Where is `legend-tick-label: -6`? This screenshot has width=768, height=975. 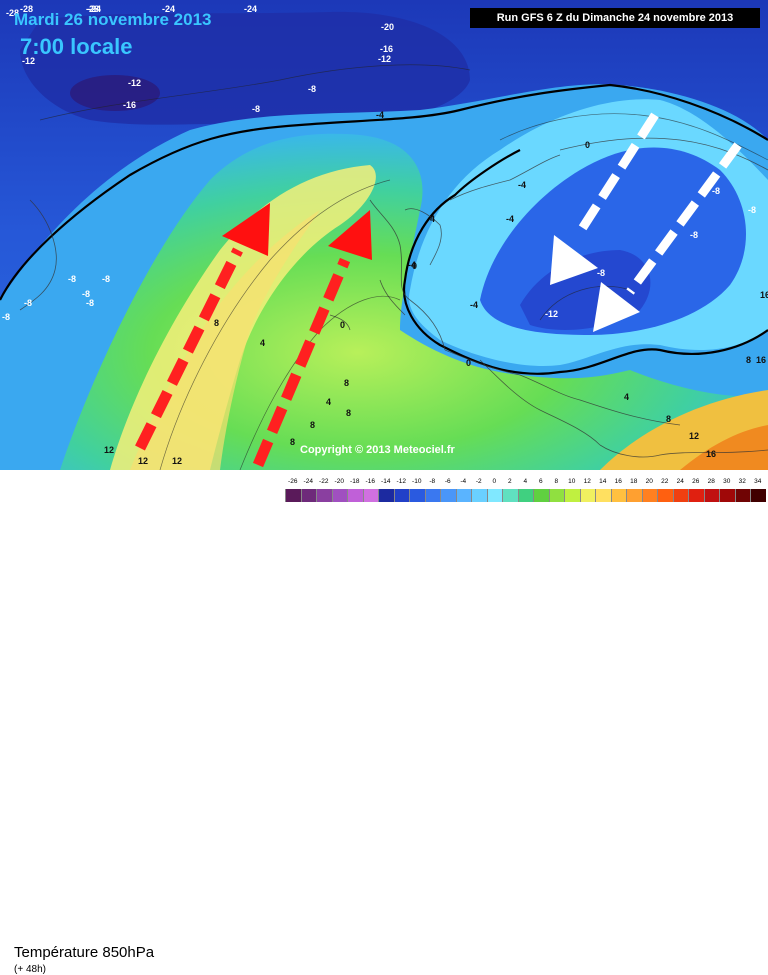
legend-tick-label: -6 is located at coordinates (447, 481).